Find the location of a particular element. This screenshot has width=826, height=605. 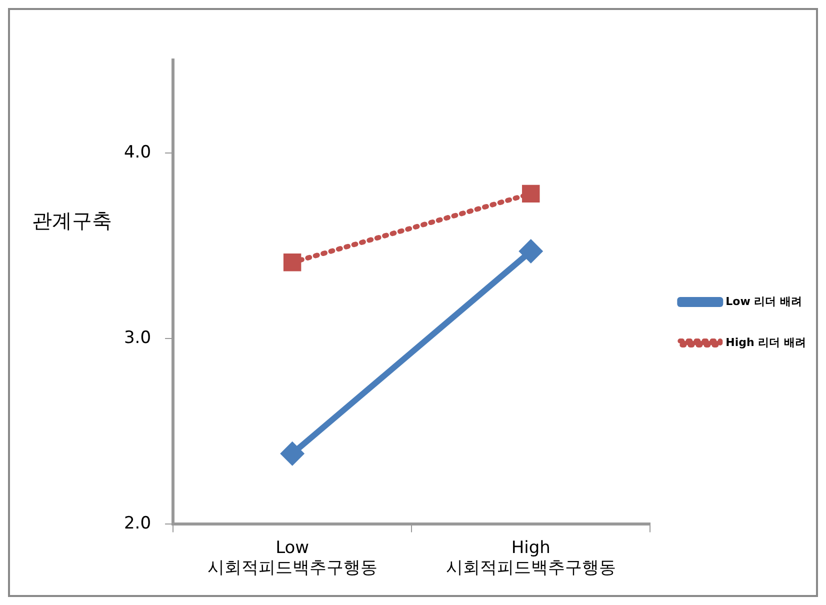

y-axis-title: 관계구축 is located at coordinates (72, 220).